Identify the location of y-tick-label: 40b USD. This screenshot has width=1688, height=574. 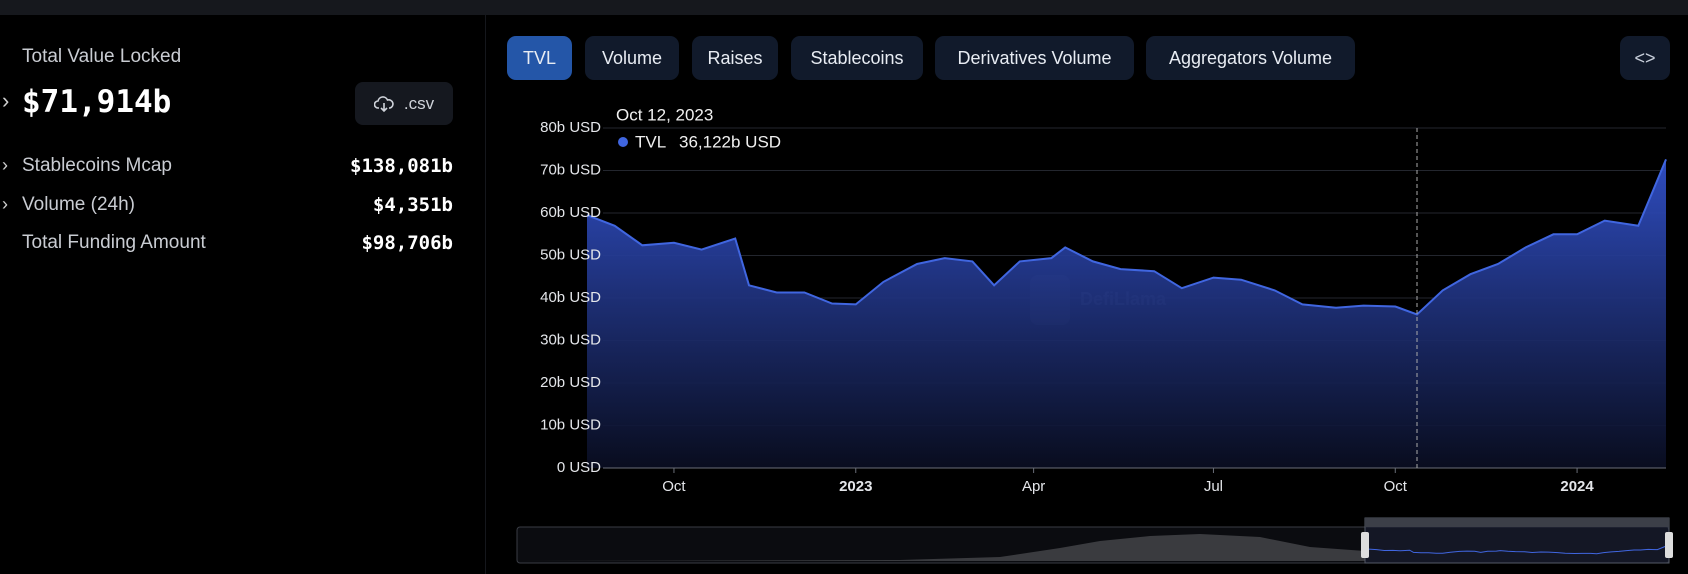
(570, 297).